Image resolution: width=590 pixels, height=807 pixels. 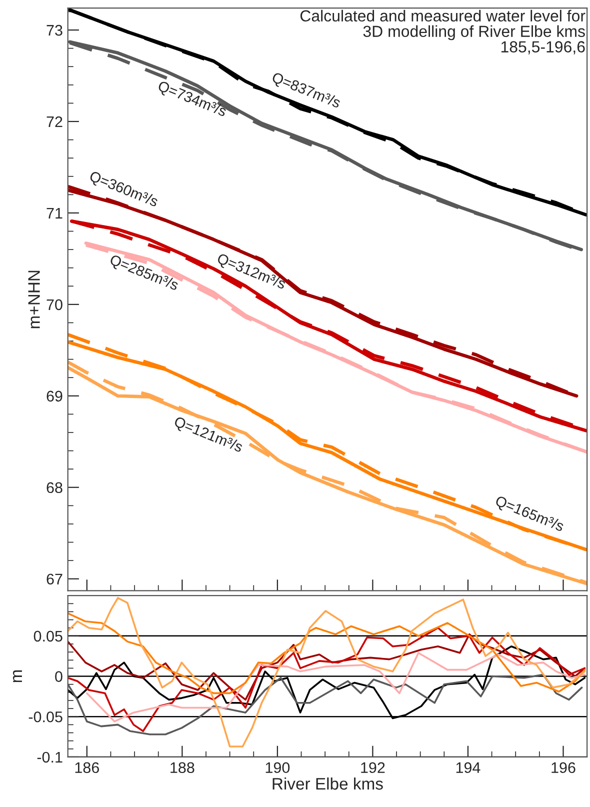 What do you see at coordinates (58, 676) in the screenshot?
I see `y-tick-label: 0` at bounding box center [58, 676].